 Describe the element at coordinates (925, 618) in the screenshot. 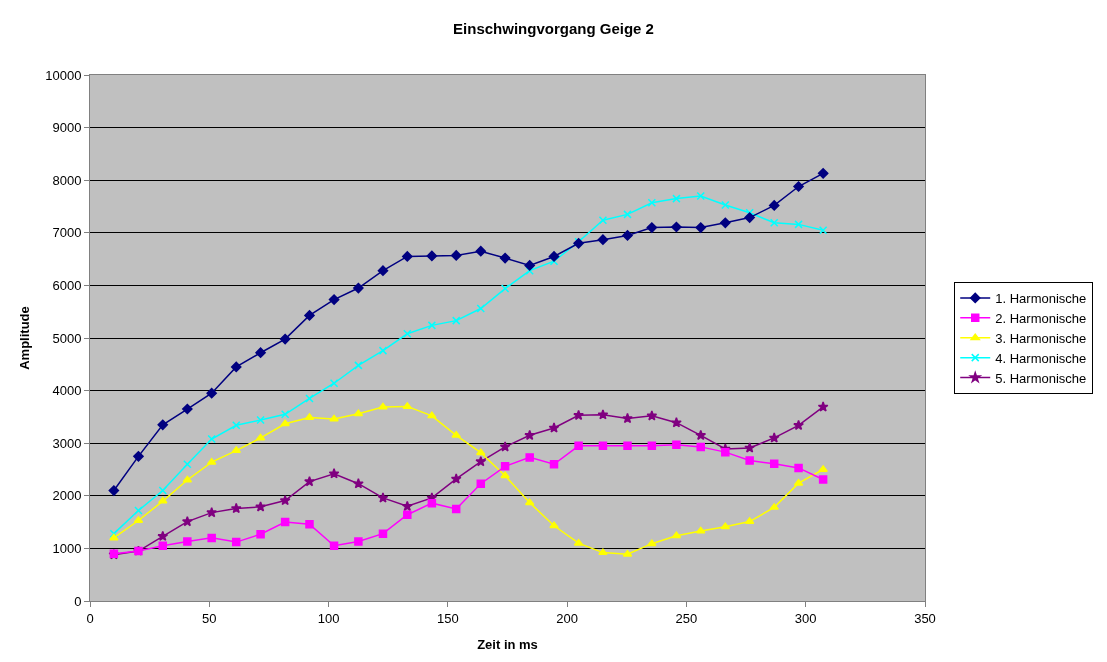

I see `x-tick-label: 350` at that location.